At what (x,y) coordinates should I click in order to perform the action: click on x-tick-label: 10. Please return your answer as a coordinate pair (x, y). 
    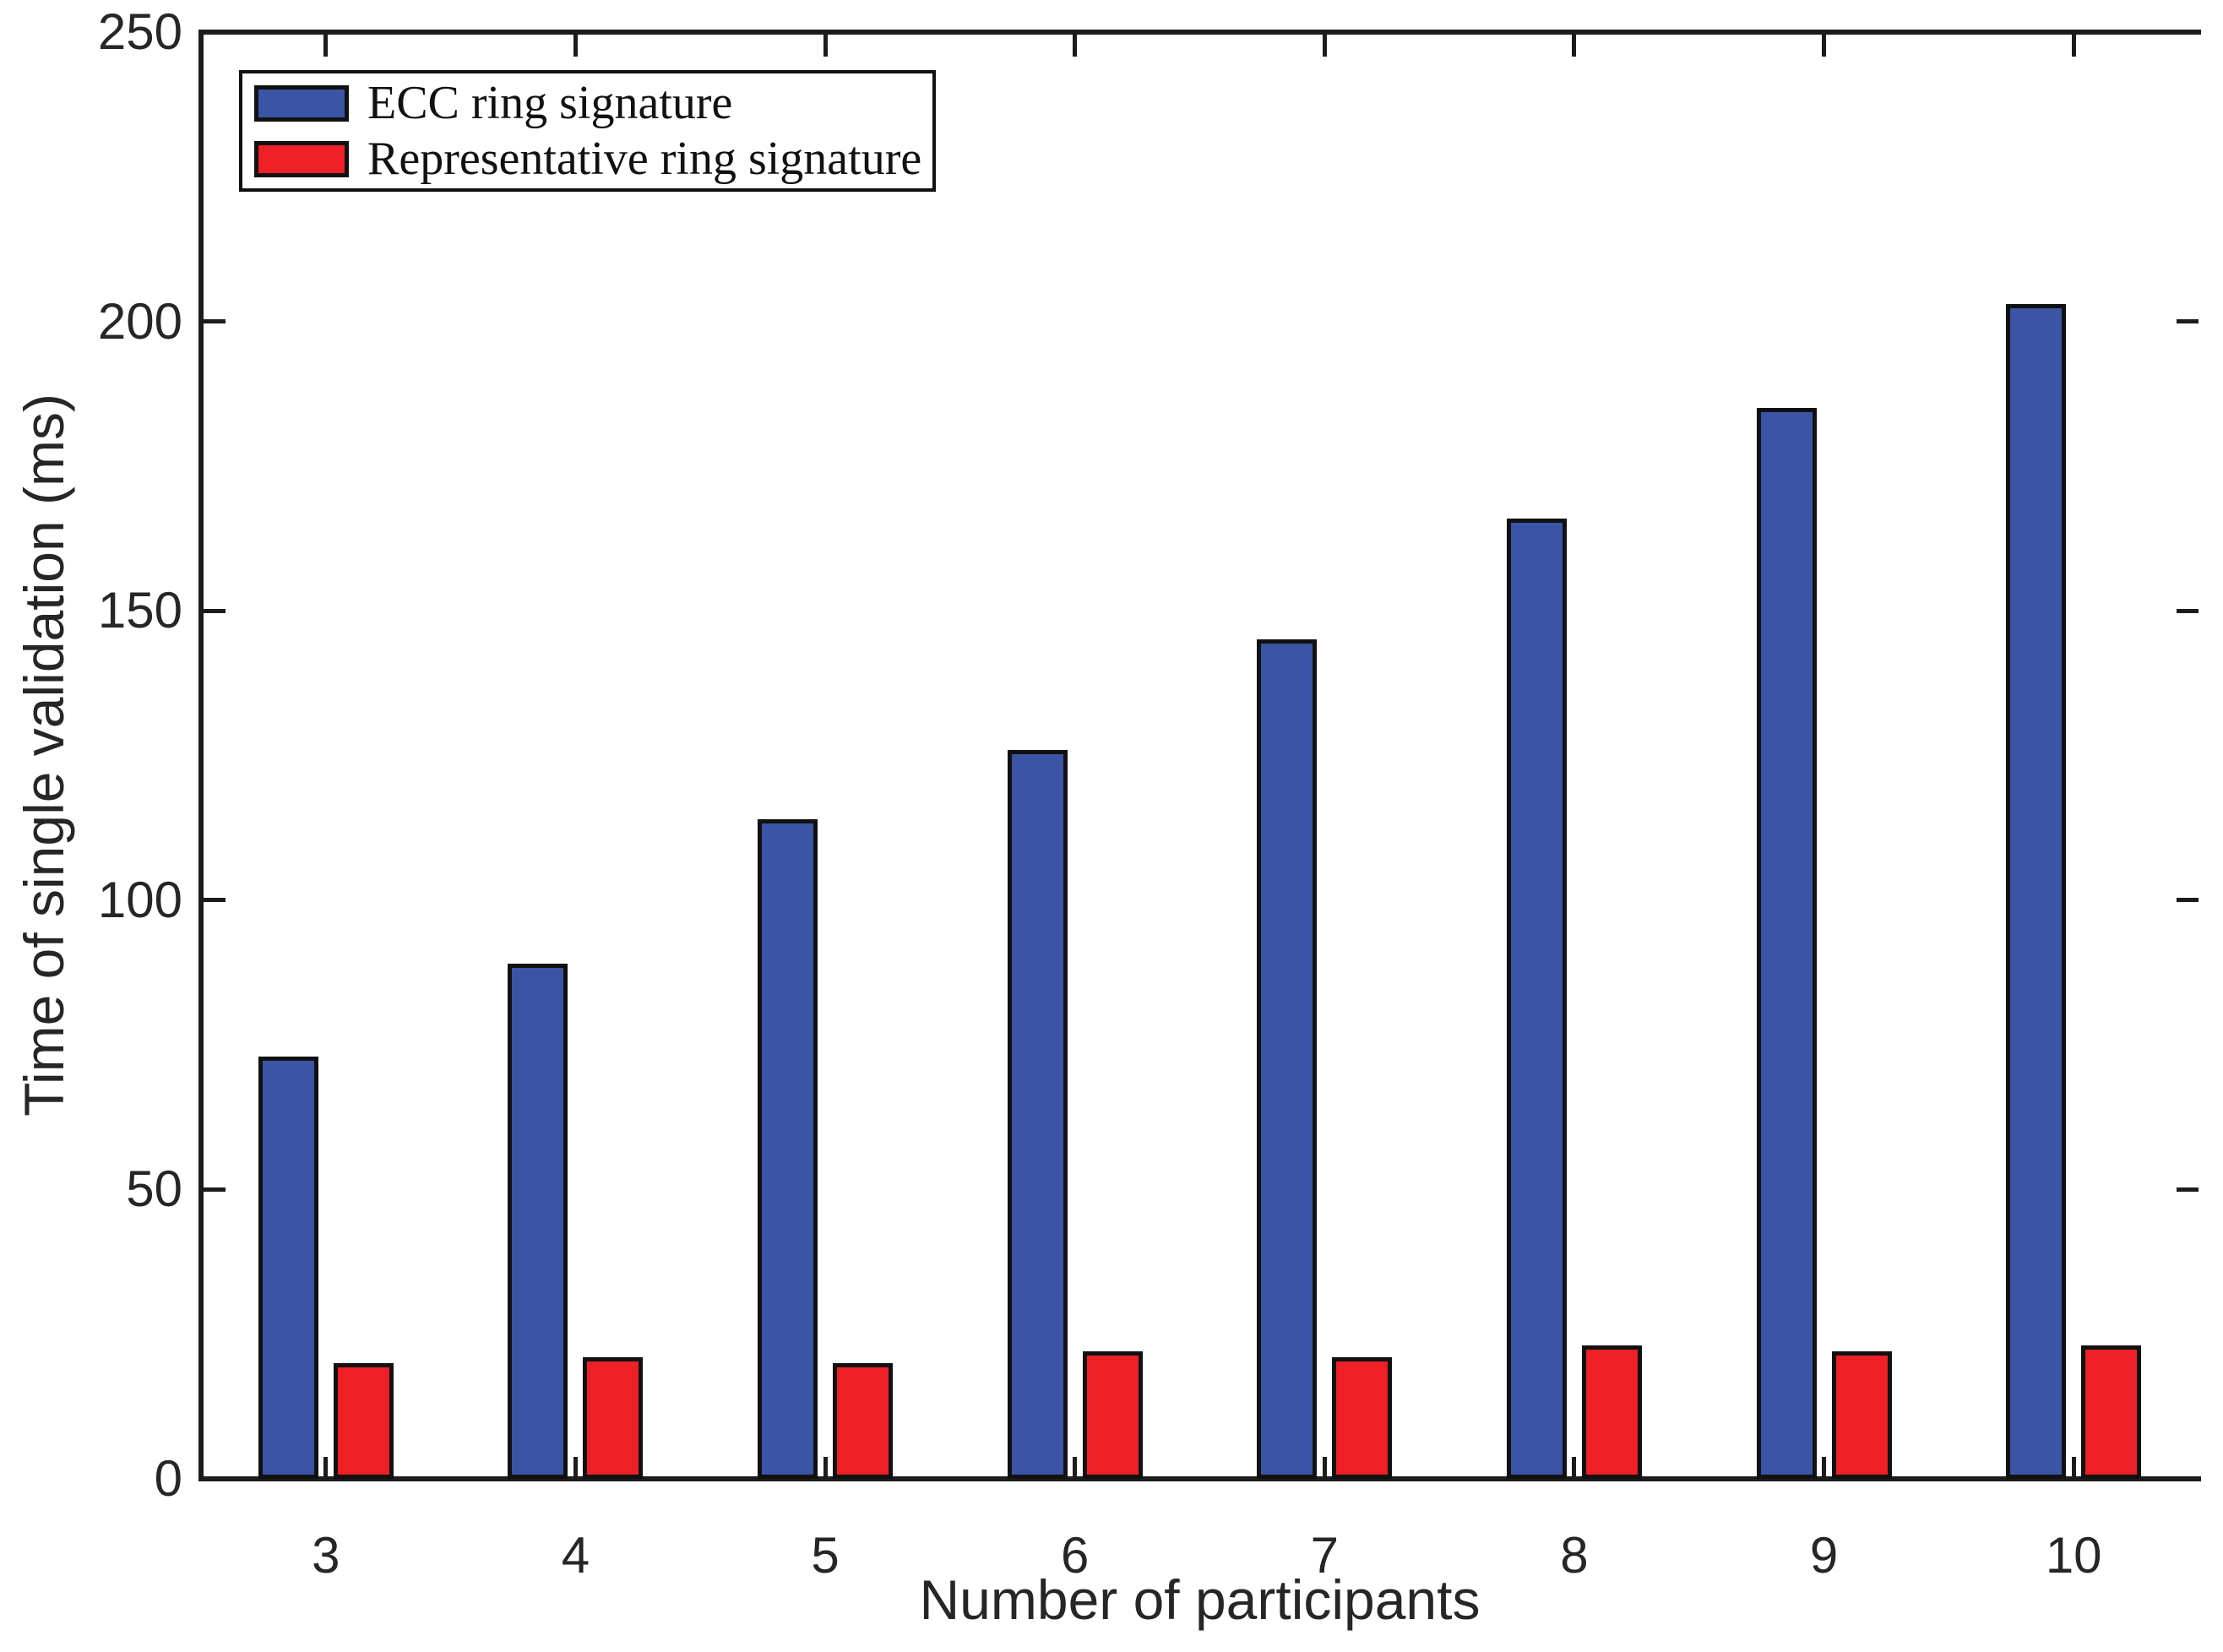
    Looking at the image, I should click on (2073, 1555).